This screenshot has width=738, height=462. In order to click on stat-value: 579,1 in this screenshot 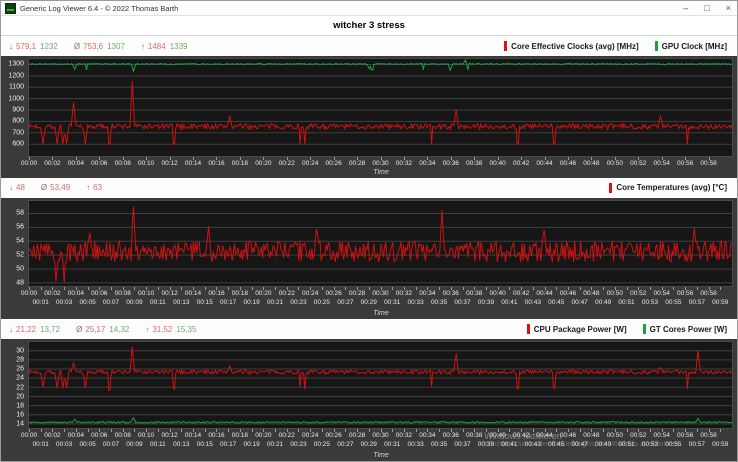, I will do `click(26, 46)`.